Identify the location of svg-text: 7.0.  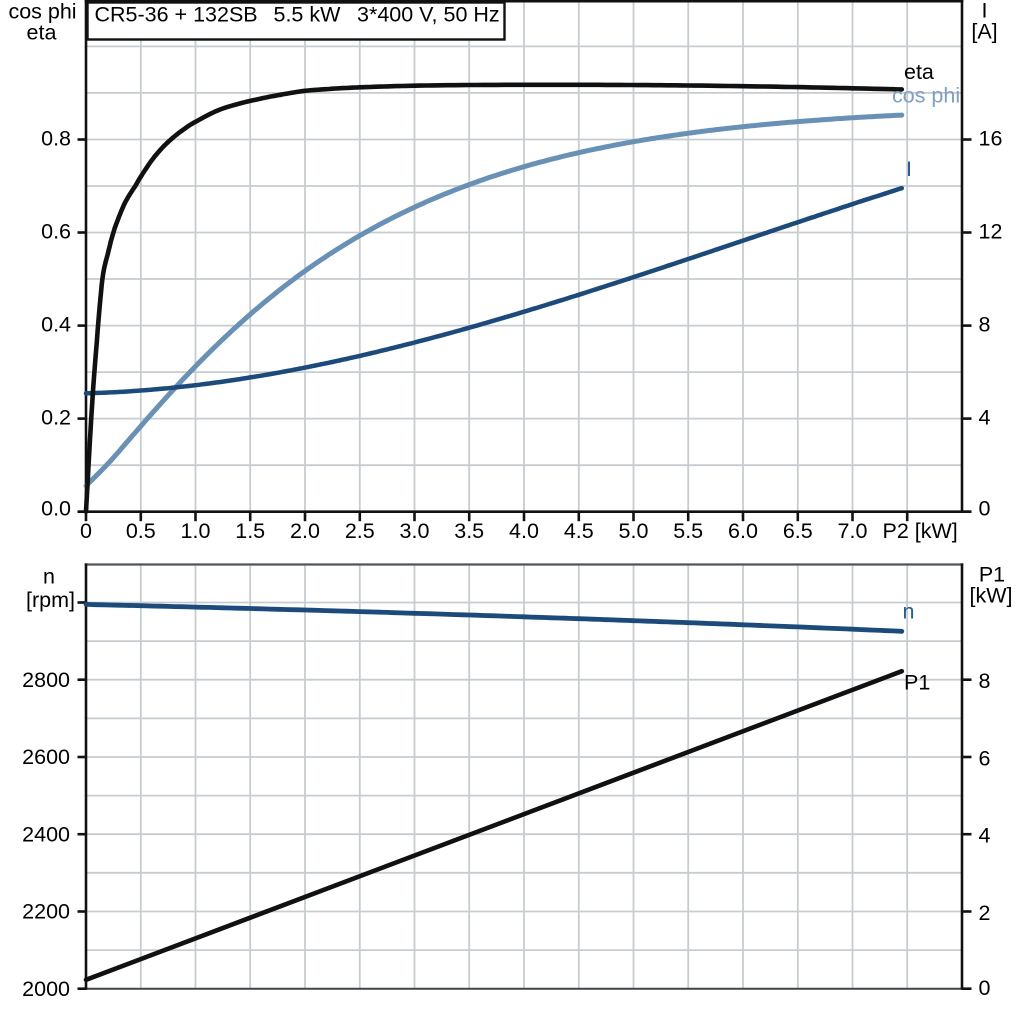
(853, 531).